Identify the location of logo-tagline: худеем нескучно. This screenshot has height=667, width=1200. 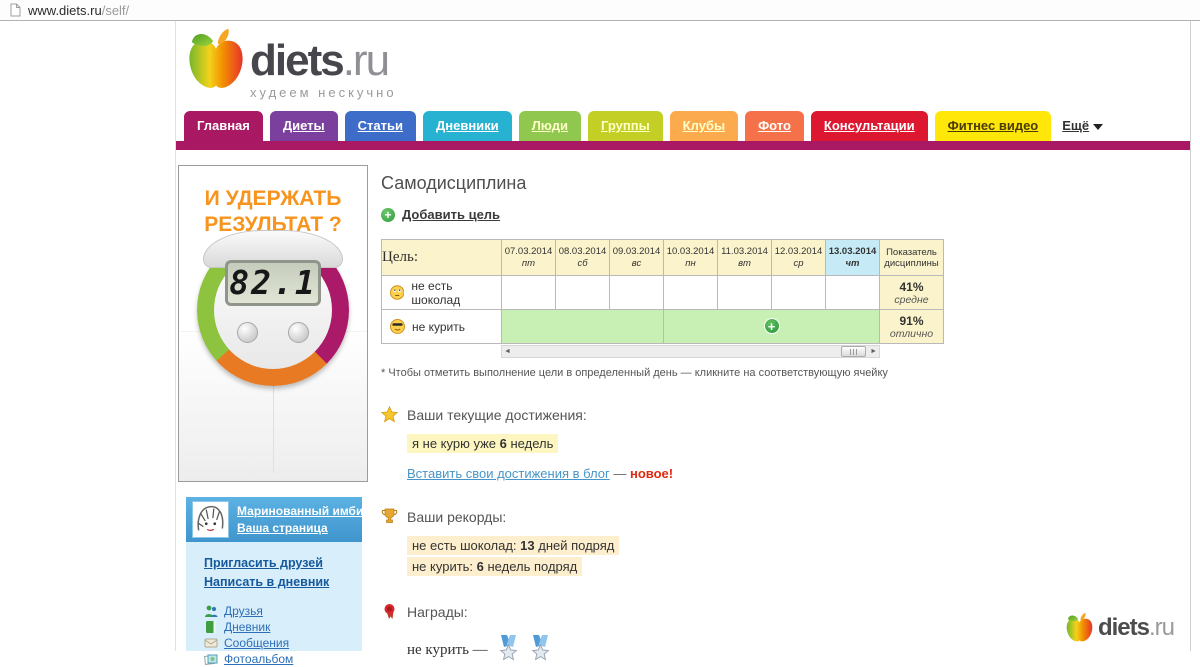
(323, 92).